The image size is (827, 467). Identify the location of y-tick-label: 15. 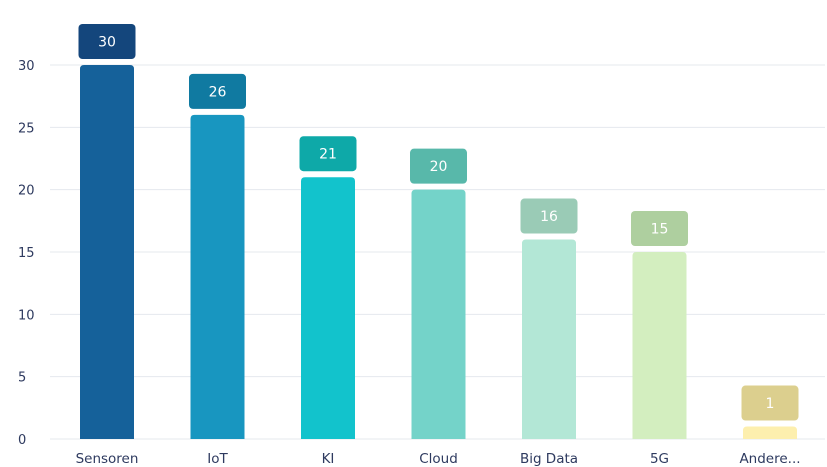
(26, 253).